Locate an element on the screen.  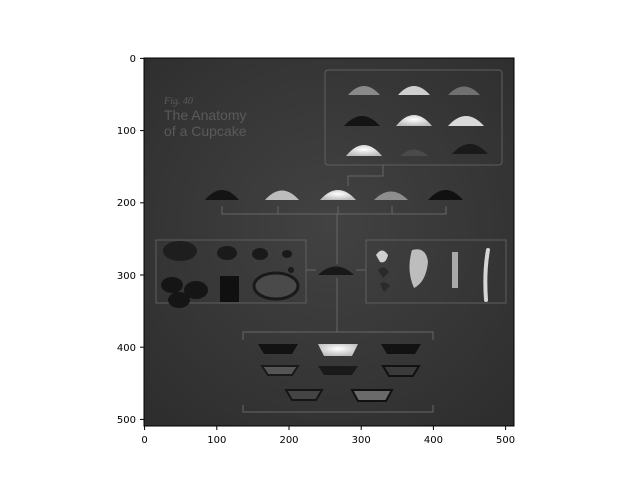
mixture-row is located at coordinates (334, 227).